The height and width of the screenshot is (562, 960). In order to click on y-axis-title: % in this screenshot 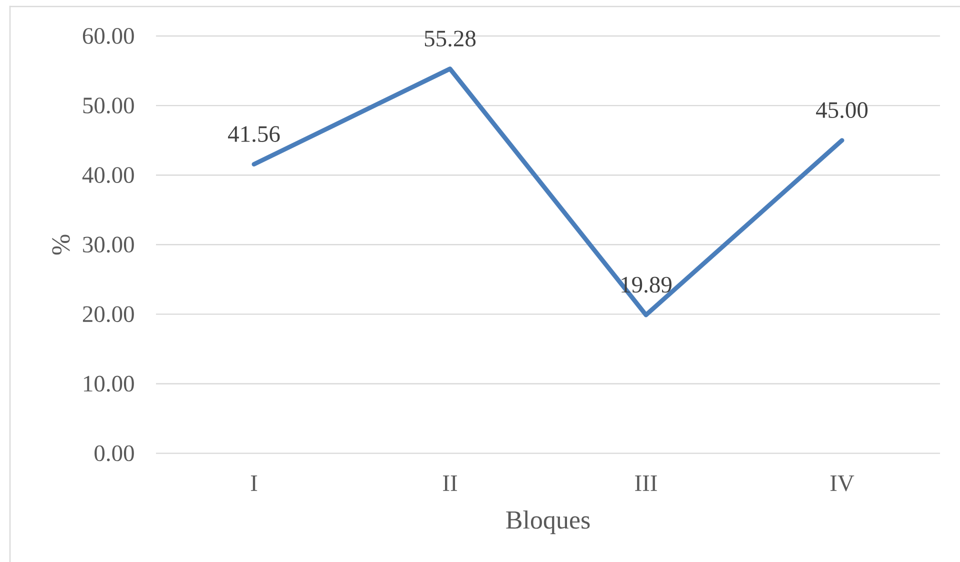, I will do `click(61, 244)`.